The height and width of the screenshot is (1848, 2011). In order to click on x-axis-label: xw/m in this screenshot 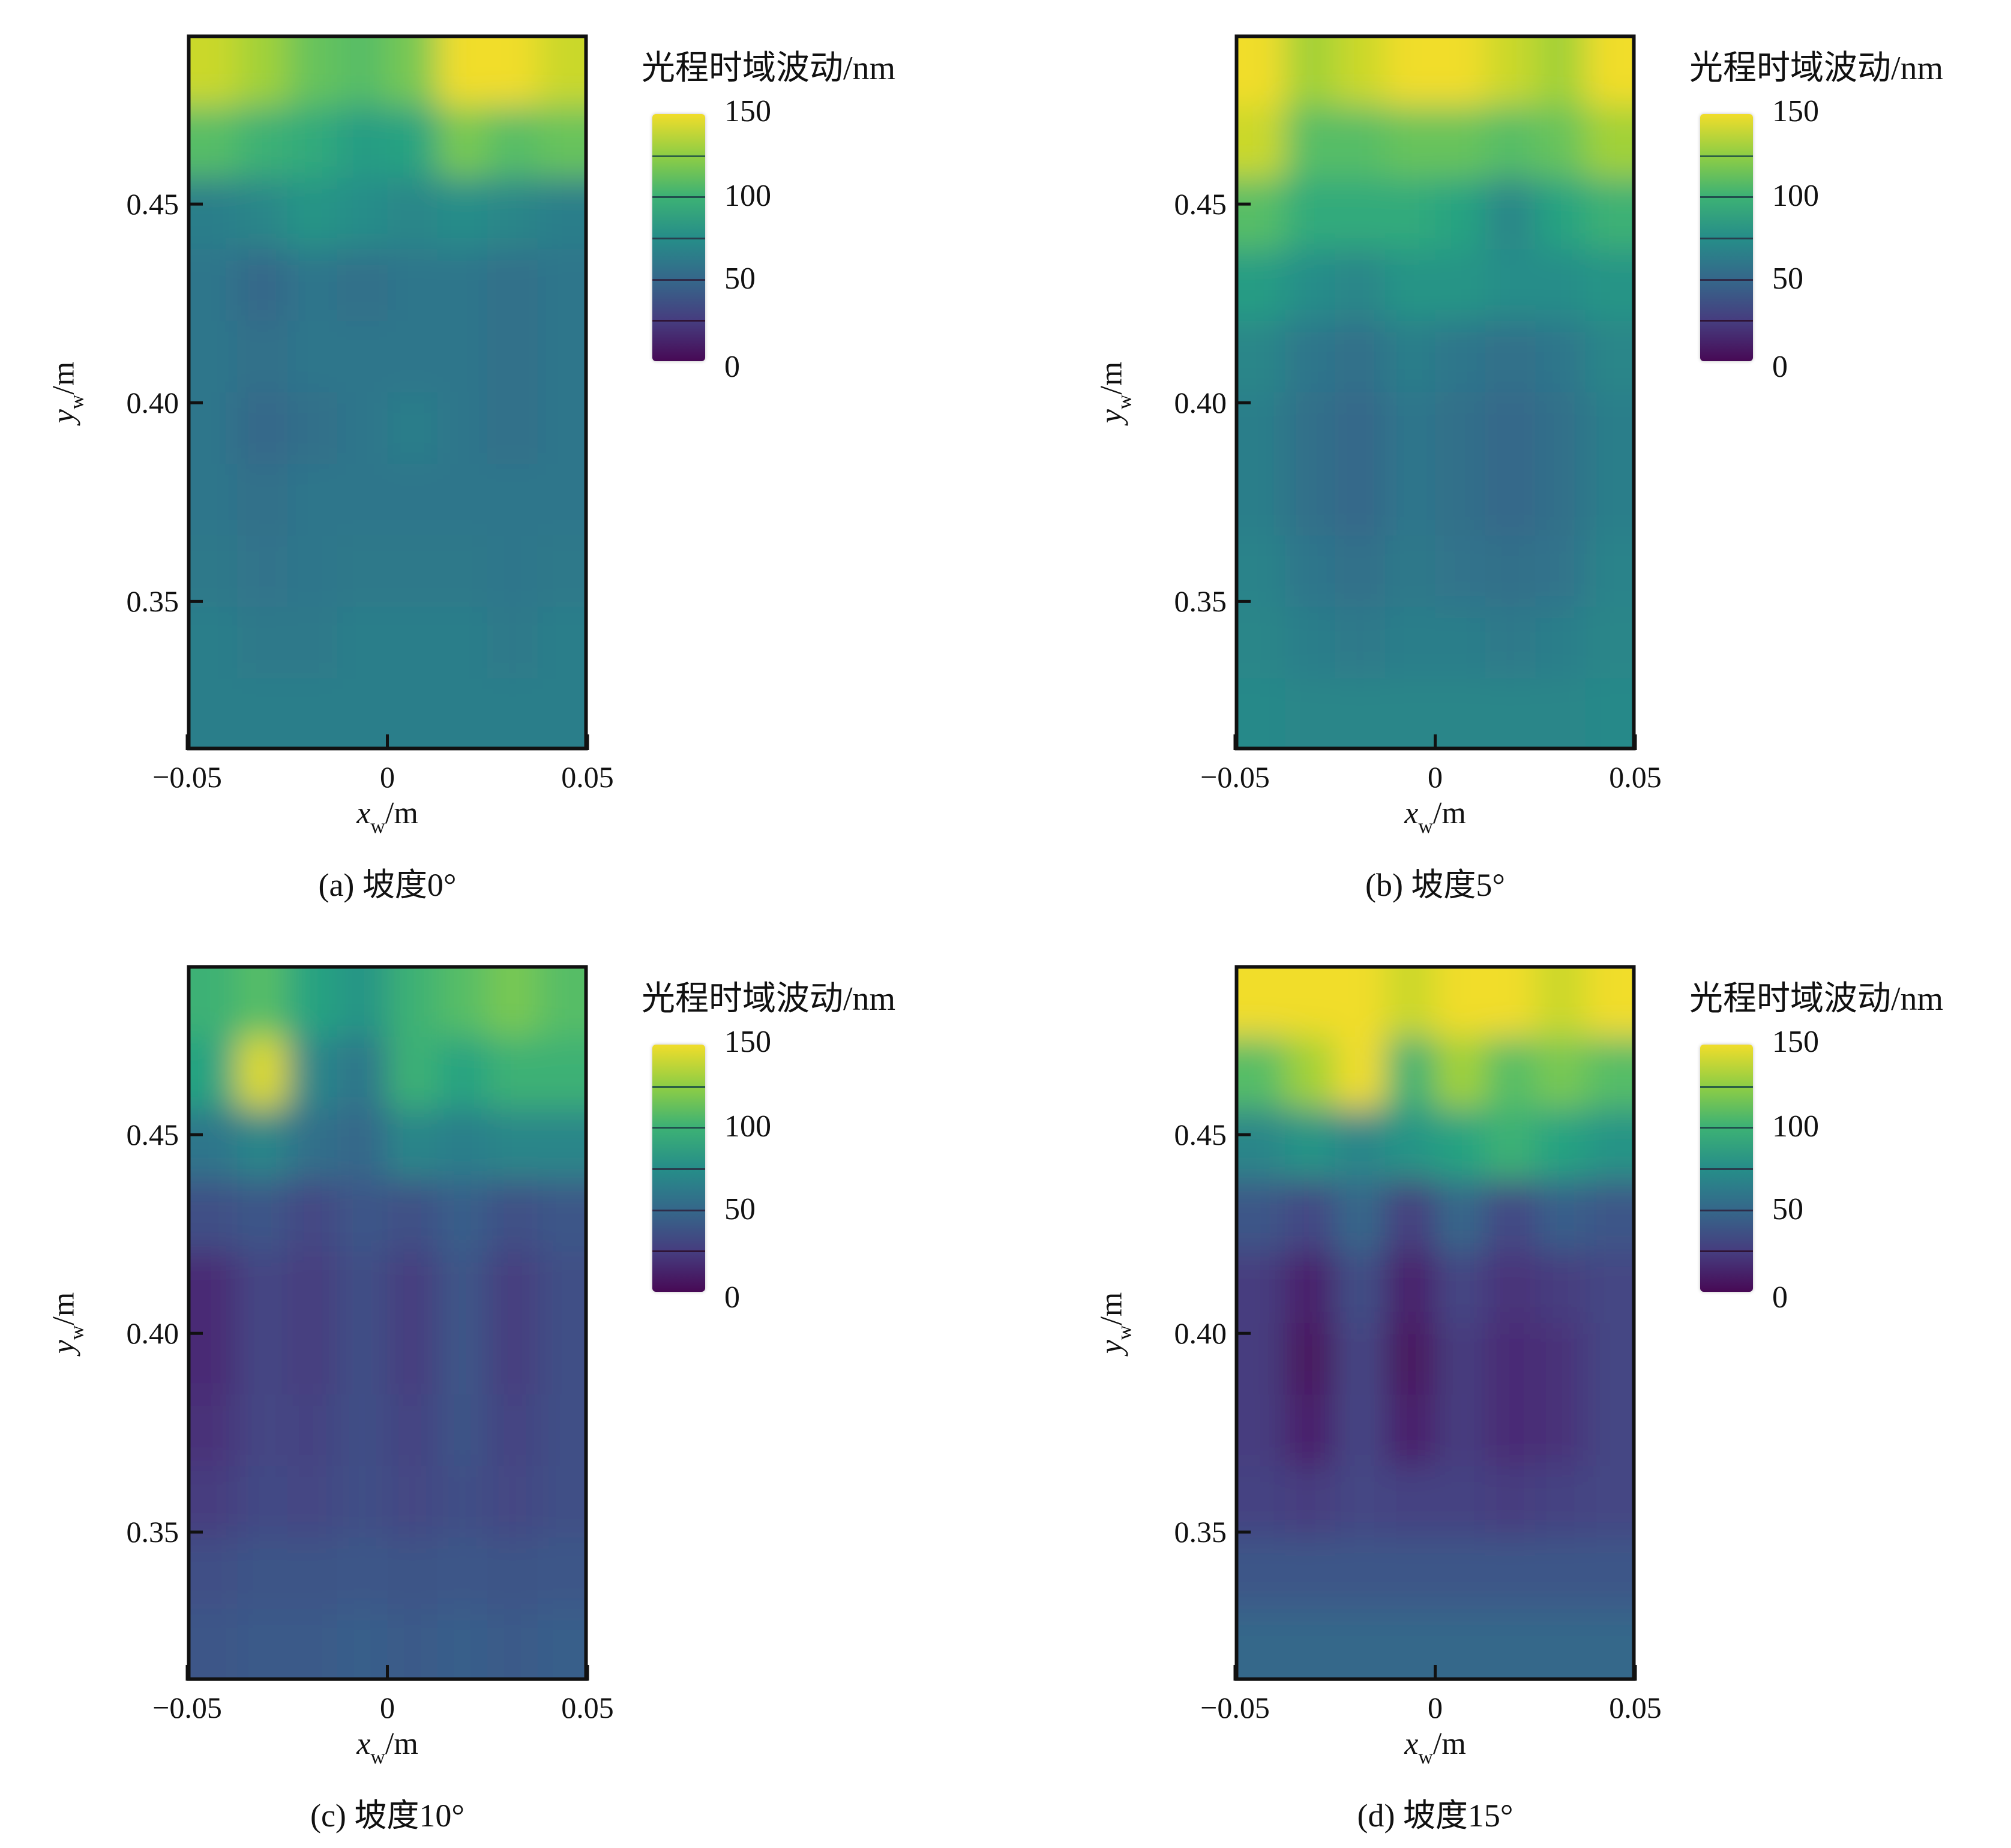, I will do `click(1435, 1747)`.